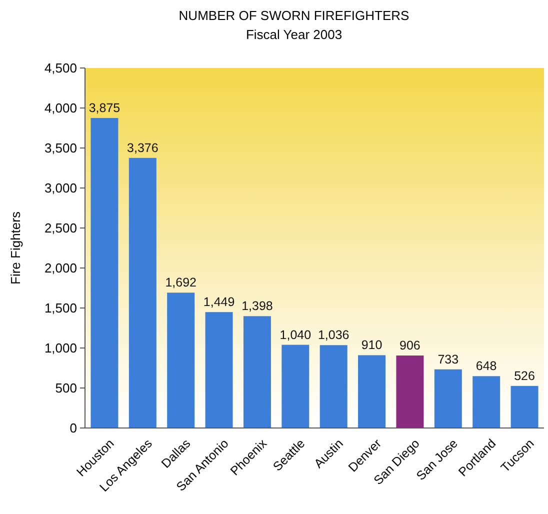  I want to click on data-label: 648, so click(486, 366).